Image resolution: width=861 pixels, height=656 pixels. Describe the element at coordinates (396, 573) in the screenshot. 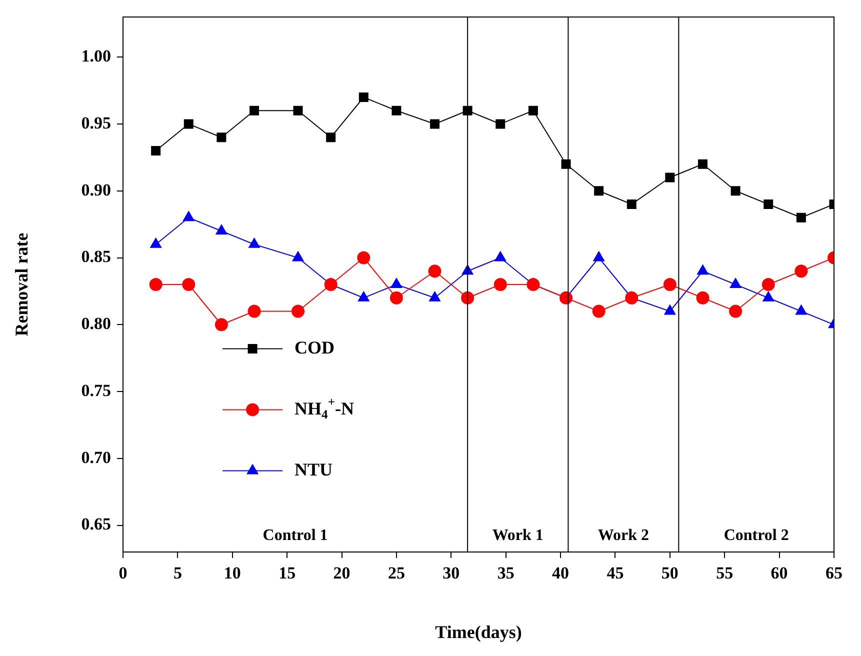

I see `x-tick-label: 25` at that location.